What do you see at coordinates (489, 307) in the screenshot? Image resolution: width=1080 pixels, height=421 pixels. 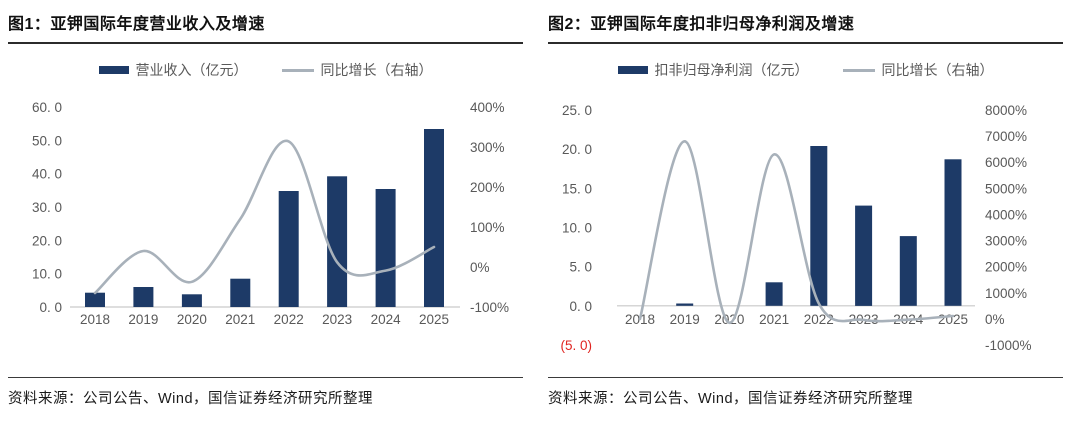 I see `right-axis-tick: -100%` at bounding box center [489, 307].